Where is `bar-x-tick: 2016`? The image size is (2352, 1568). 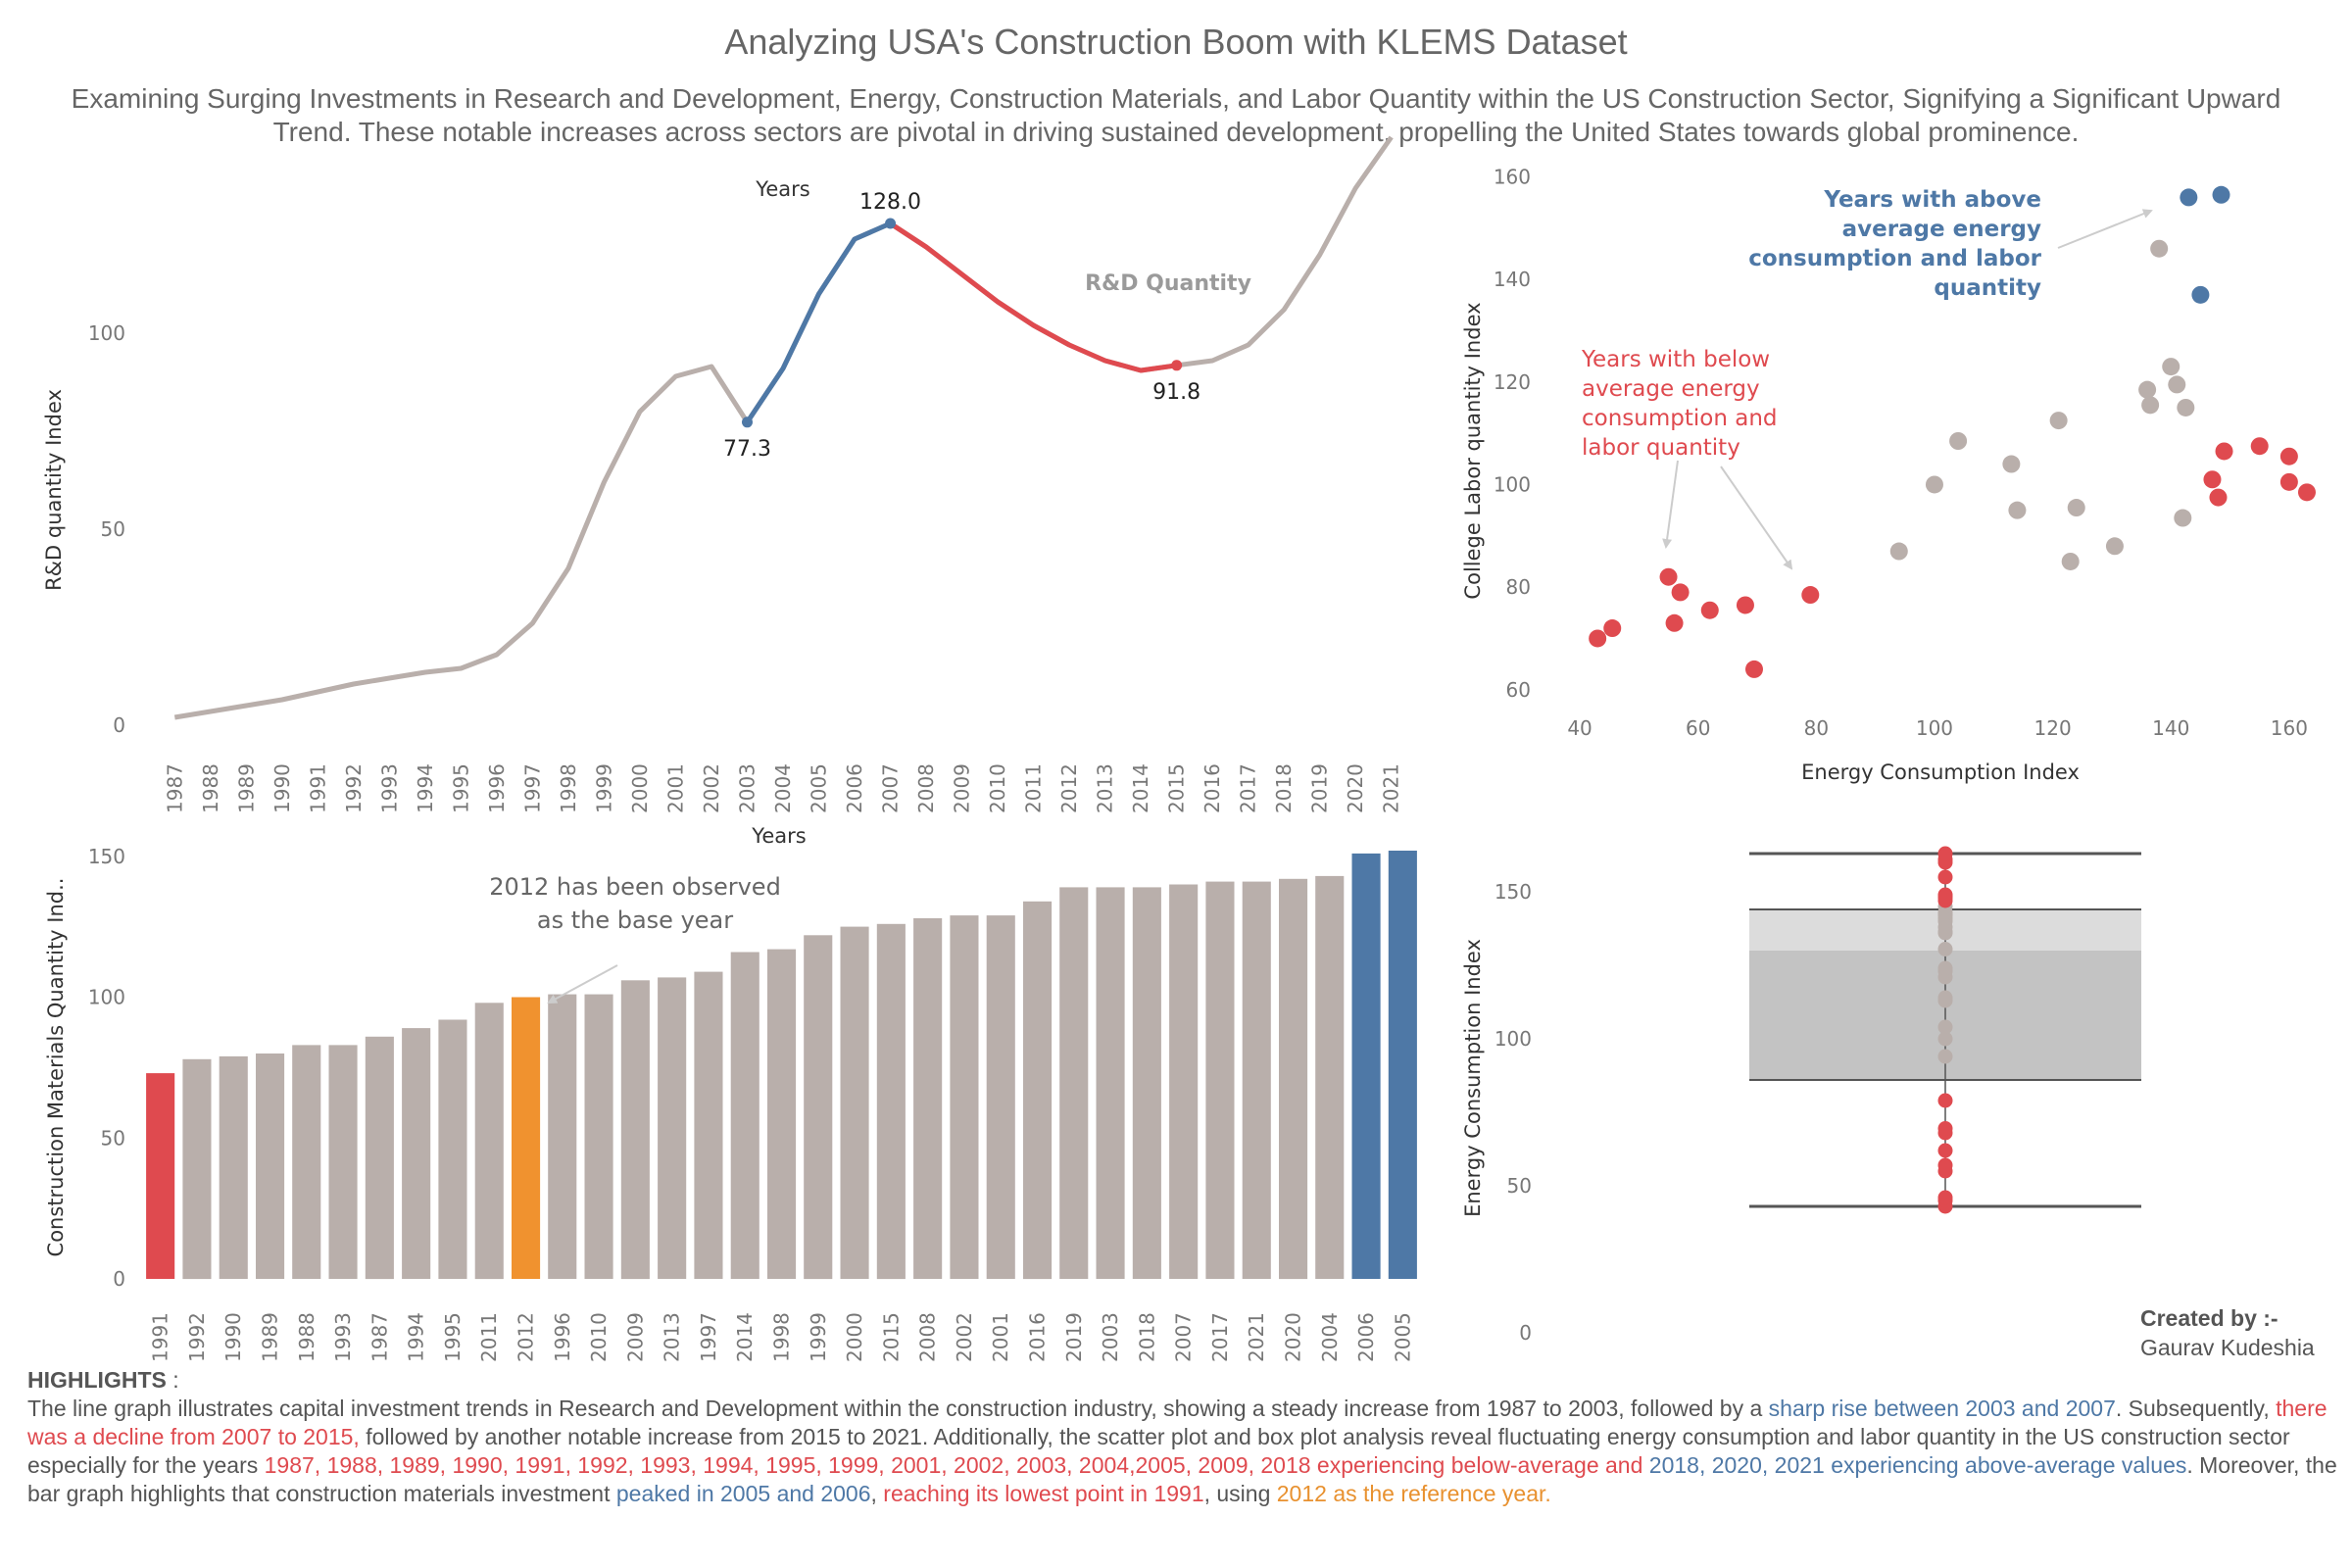
bar-x-tick: 2016 is located at coordinates (1038, 1337).